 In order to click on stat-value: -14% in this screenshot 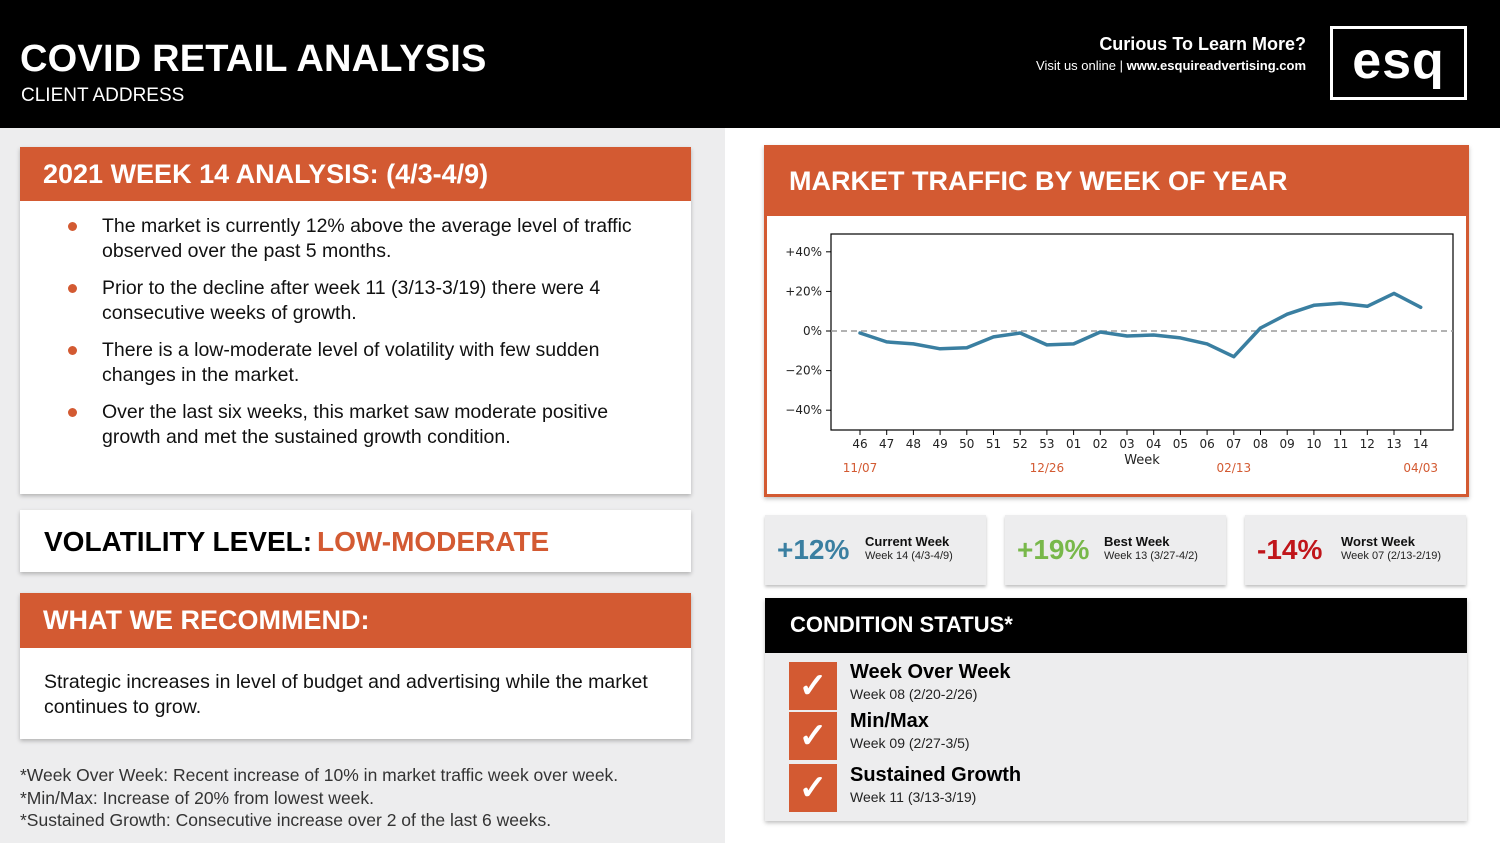, I will do `click(1290, 549)`.